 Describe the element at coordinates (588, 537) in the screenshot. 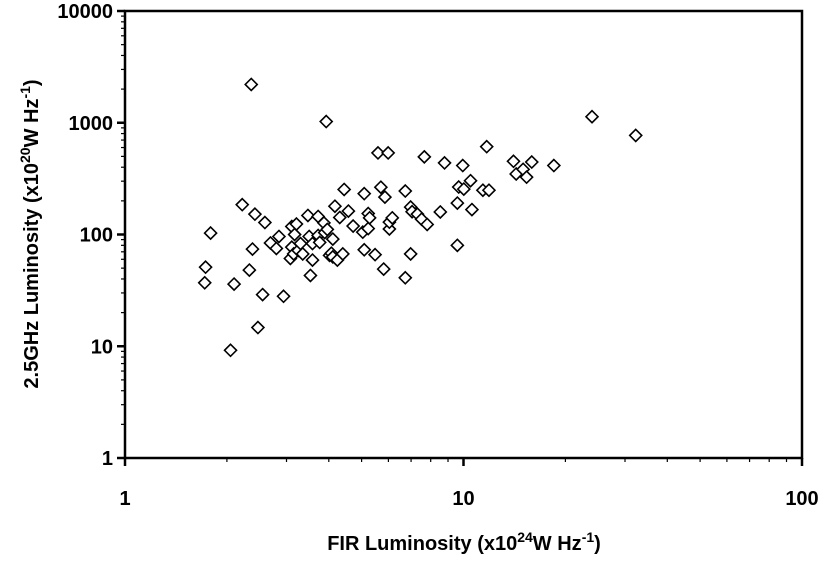

I see `x-axis-title-sup2: -1` at that location.